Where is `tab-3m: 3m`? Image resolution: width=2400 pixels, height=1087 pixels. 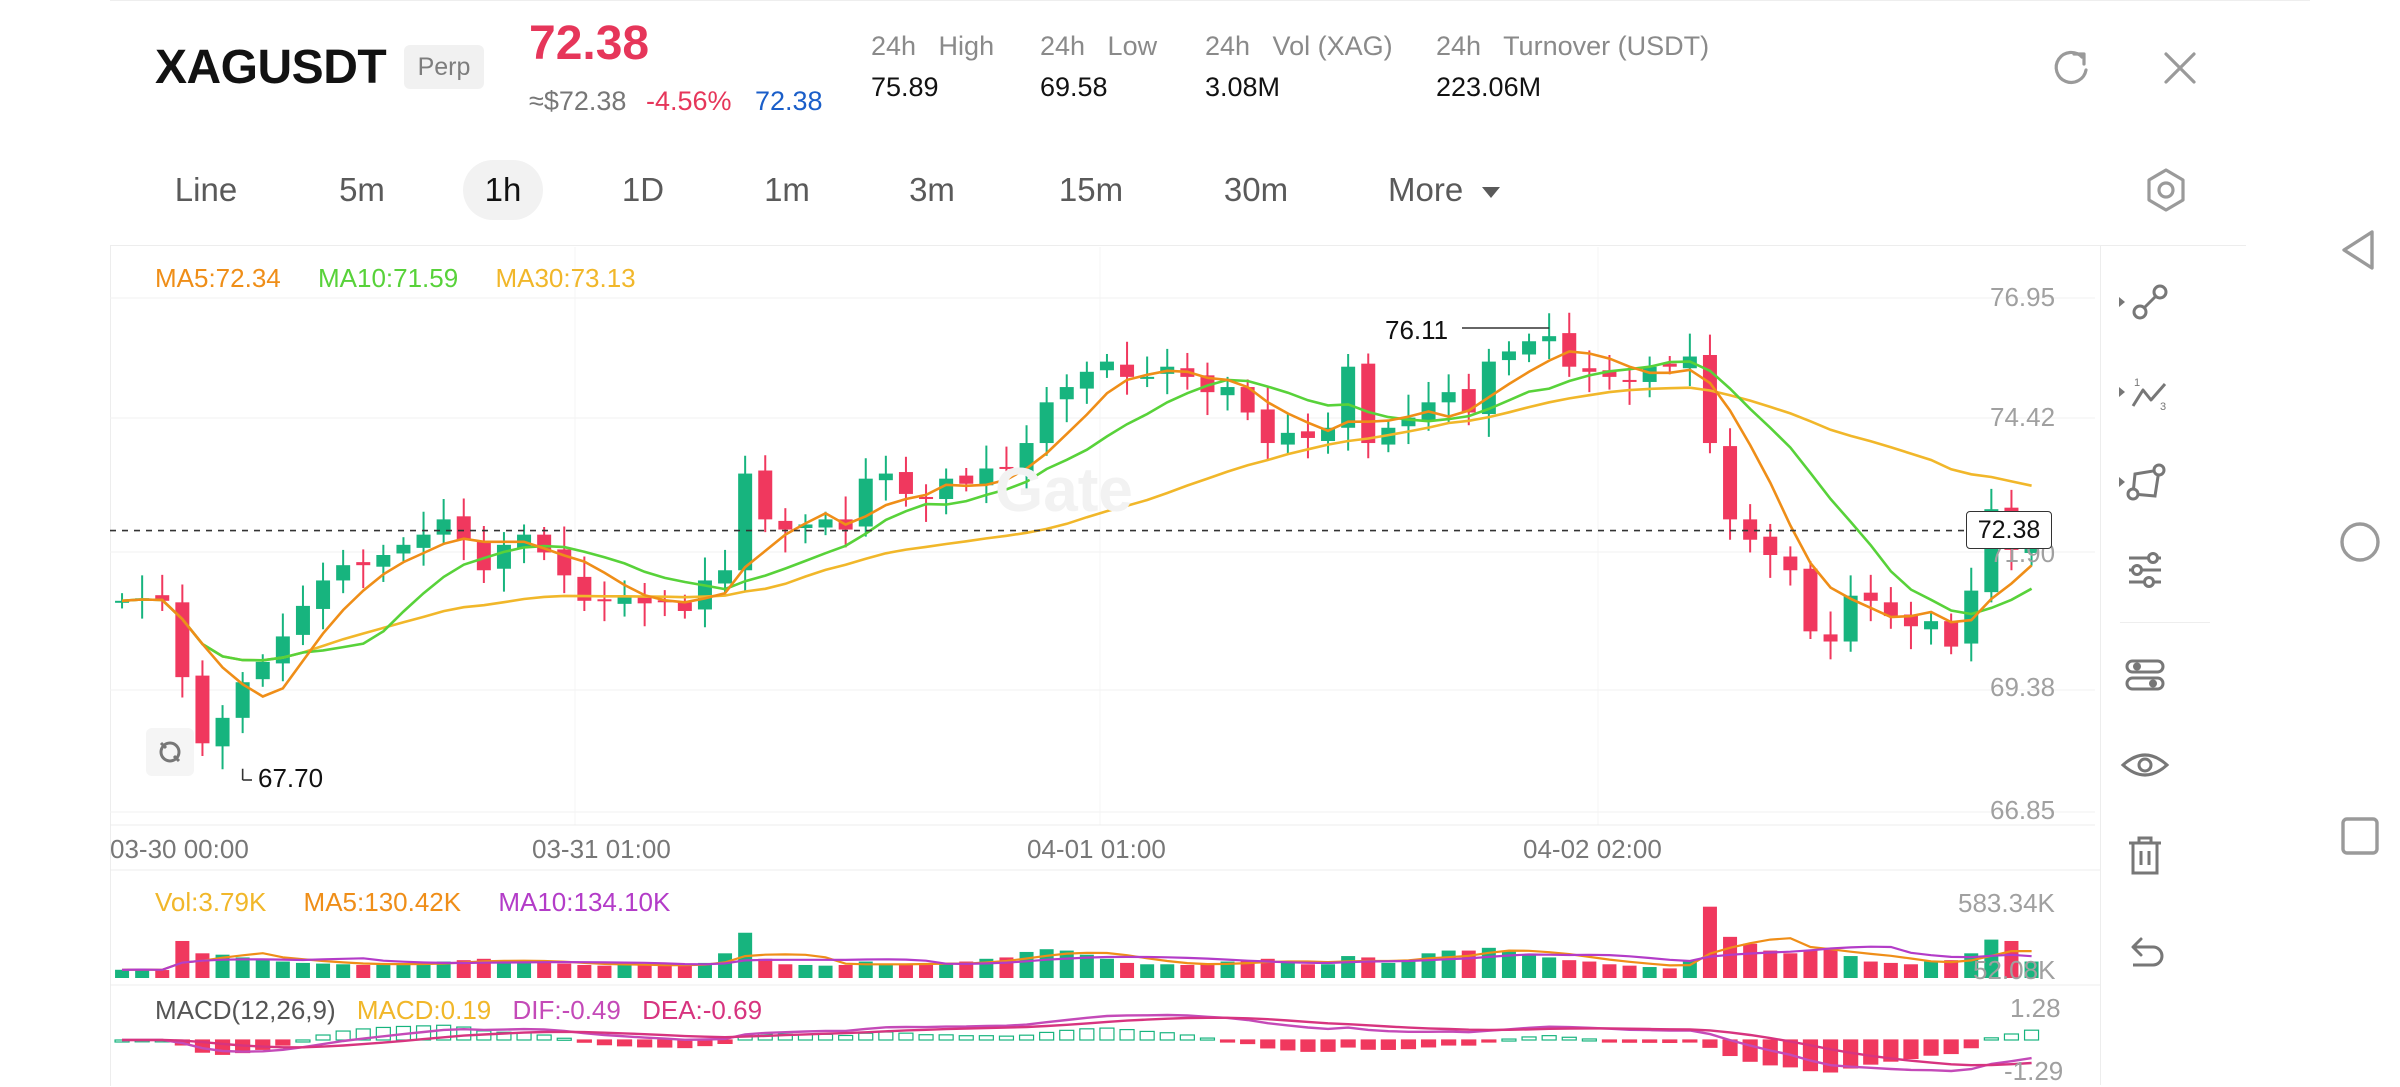
tab-3m: 3m is located at coordinates (932, 189).